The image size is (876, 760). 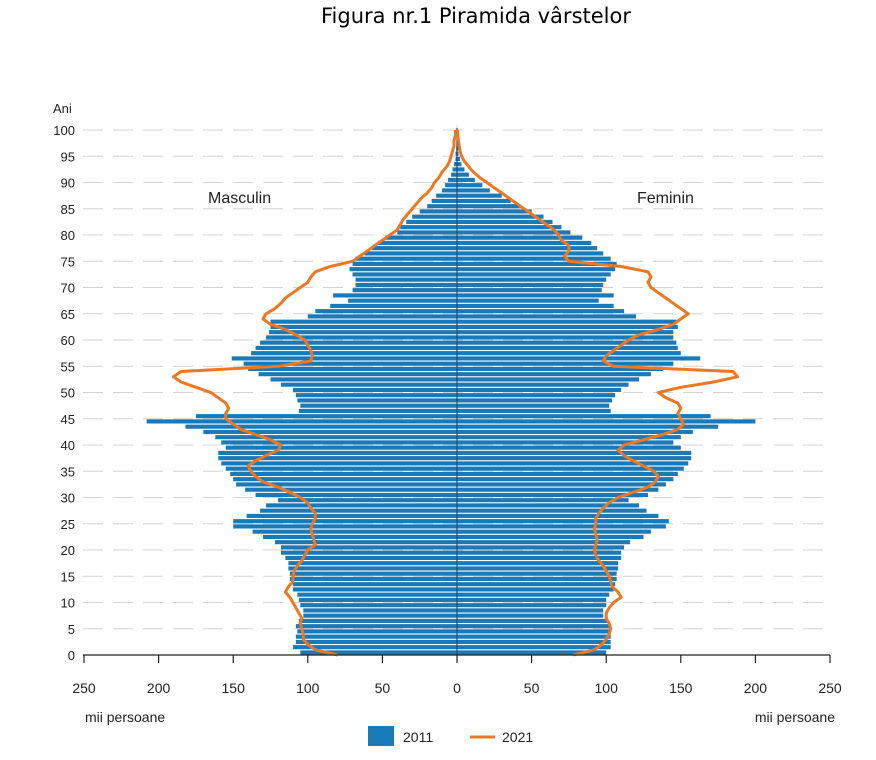 What do you see at coordinates (68, 498) in the screenshot?
I see `y-tick-label: 30` at bounding box center [68, 498].